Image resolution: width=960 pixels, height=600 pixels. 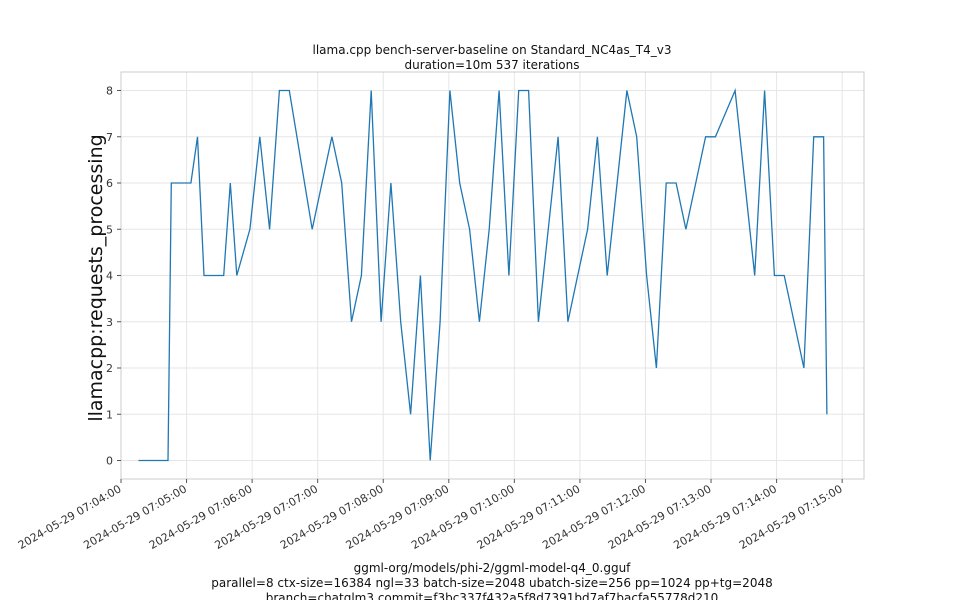 What do you see at coordinates (109, 229) in the screenshot?
I see `y-tick-label: 5` at bounding box center [109, 229].